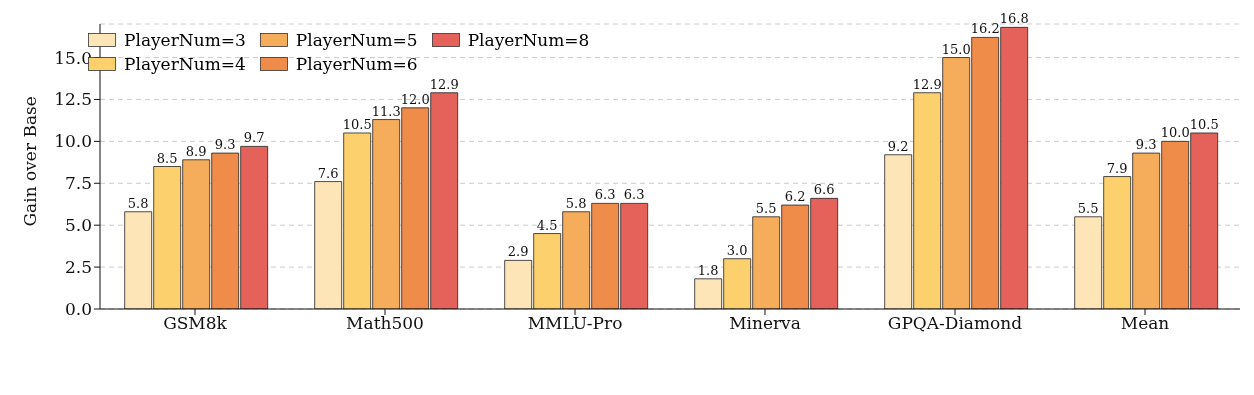 Image resolution: width=1254 pixels, height=395 pixels. I want to click on y-tick-label: 0.0, so click(78, 309).